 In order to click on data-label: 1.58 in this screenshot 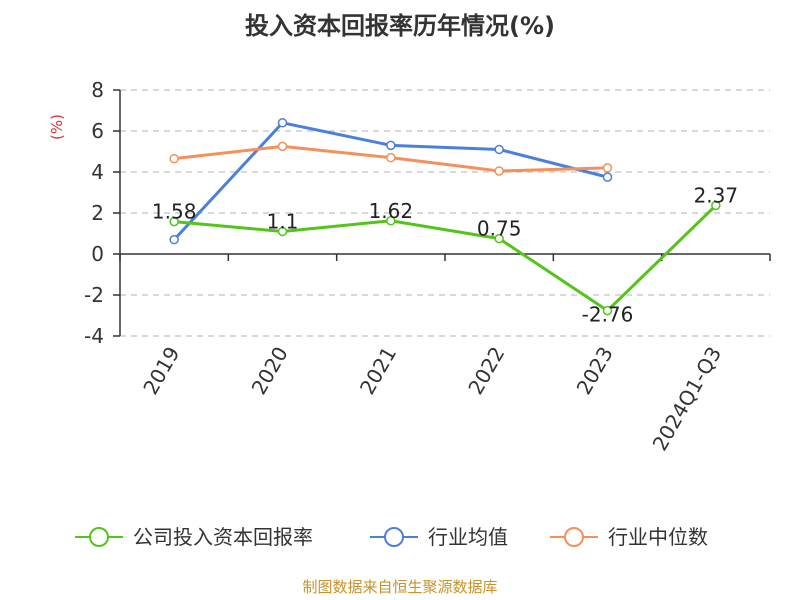, I will do `click(174, 212)`.